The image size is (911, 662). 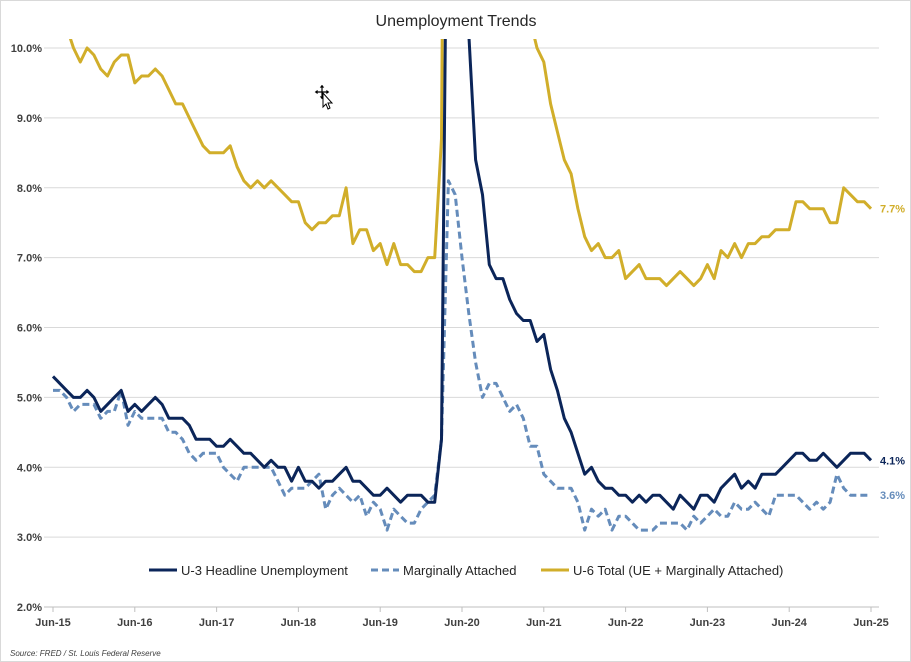 I want to click on y-tick-label: 6.0%, so click(x=29, y=329).